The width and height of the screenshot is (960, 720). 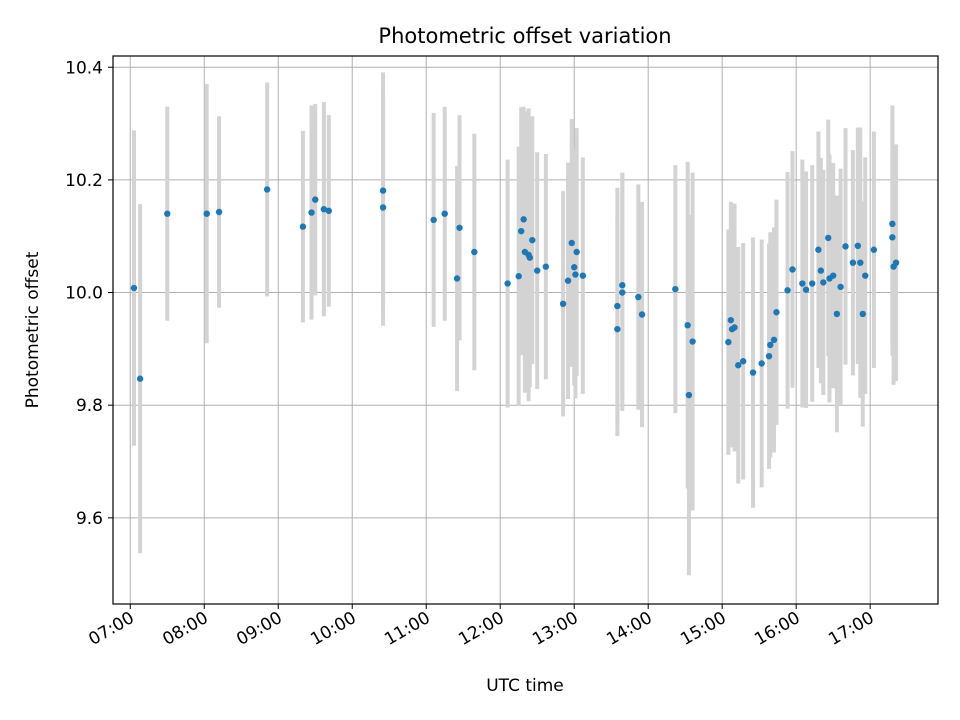 I want to click on y-tick-label: 9.6, so click(x=89, y=519).